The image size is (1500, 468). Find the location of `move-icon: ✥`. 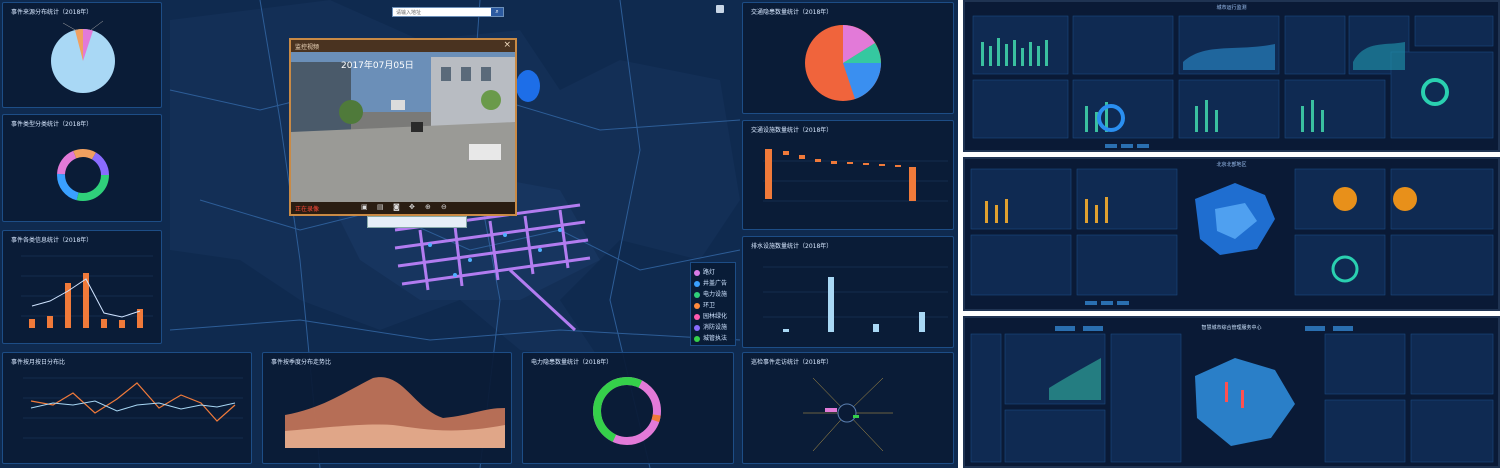

move-icon: ✥ is located at coordinates (412, 207).